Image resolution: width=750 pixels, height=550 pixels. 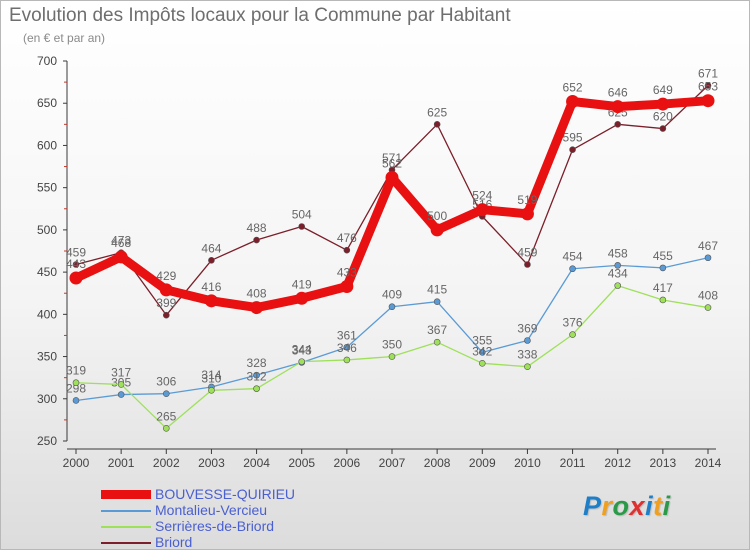 What do you see at coordinates (392, 158) in the screenshot?
I see `data-label: 571` at bounding box center [392, 158].